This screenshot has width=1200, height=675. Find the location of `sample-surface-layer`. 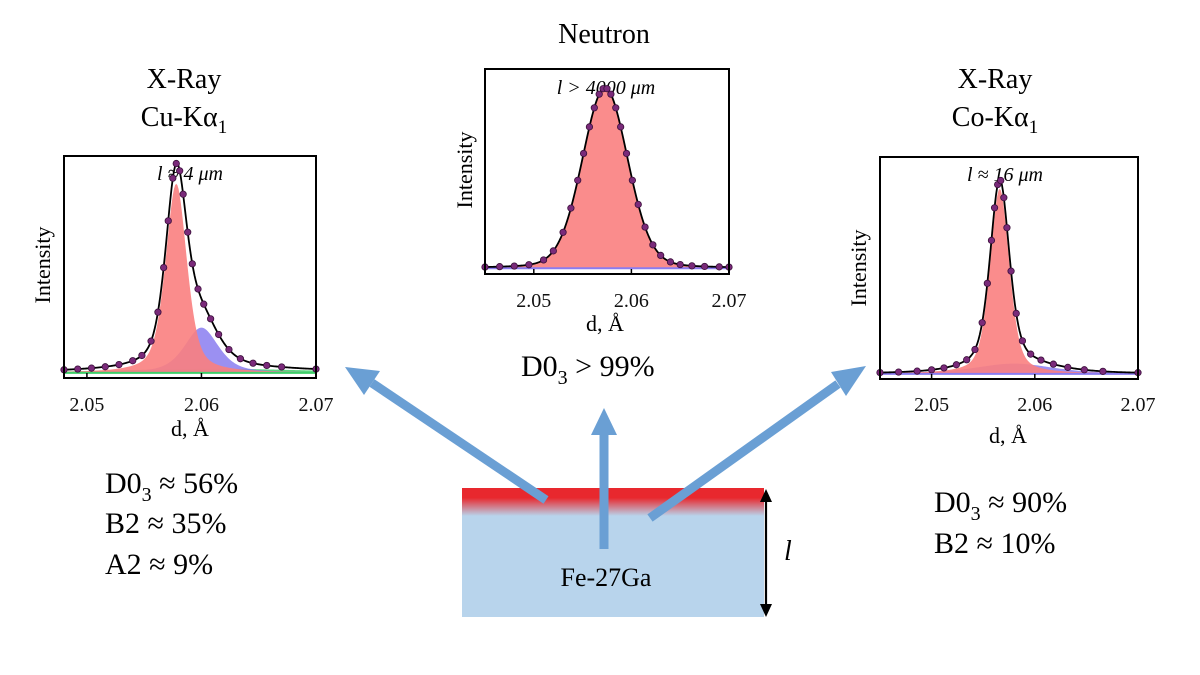

sample-surface-layer is located at coordinates (613, 502).